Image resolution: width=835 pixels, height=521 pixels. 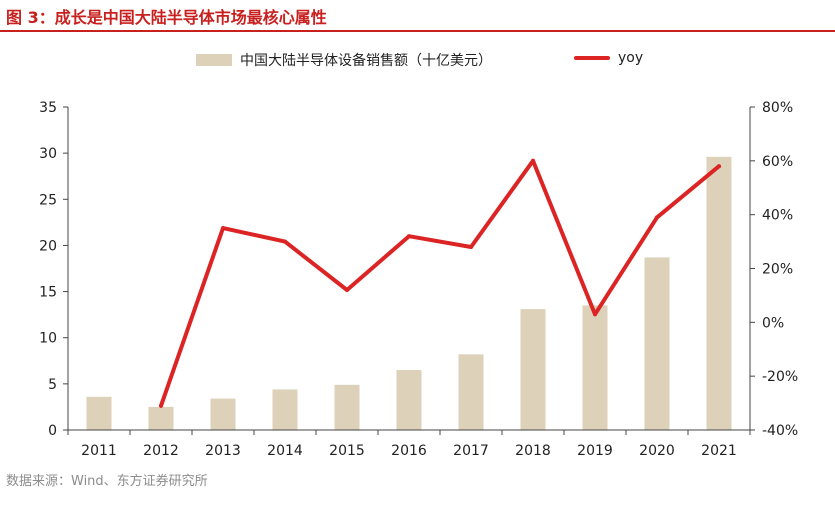 What do you see at coordinates (595, 314) in the screenshot?
I see `yoy-point-2019` at bounding box center [595, 314].